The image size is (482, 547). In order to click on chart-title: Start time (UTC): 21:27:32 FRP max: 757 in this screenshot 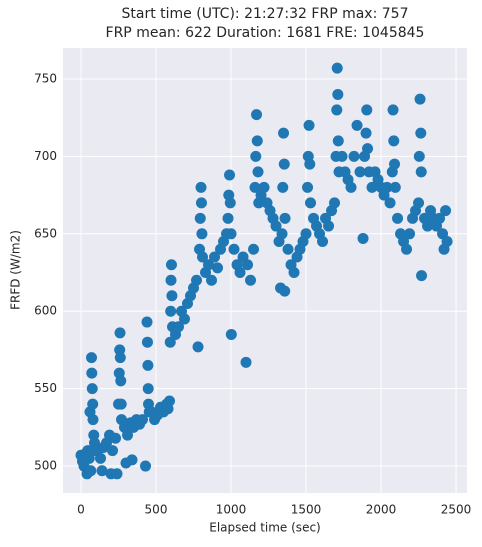, I will do `click(265, 14)`.